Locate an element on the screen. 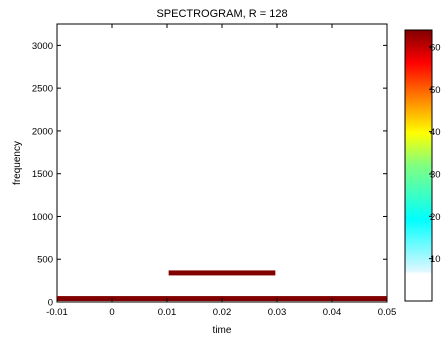  chart-title: SPECTROGRAM, R = 128 is located at coordinates (221, 14).